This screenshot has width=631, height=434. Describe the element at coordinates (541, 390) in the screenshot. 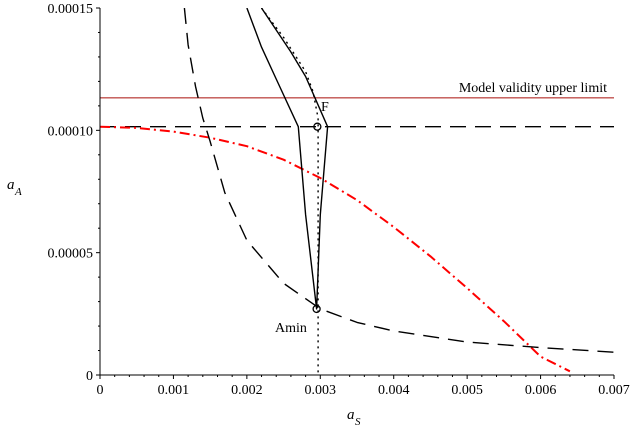

I see `x-tick-label: 0.006` at that location.